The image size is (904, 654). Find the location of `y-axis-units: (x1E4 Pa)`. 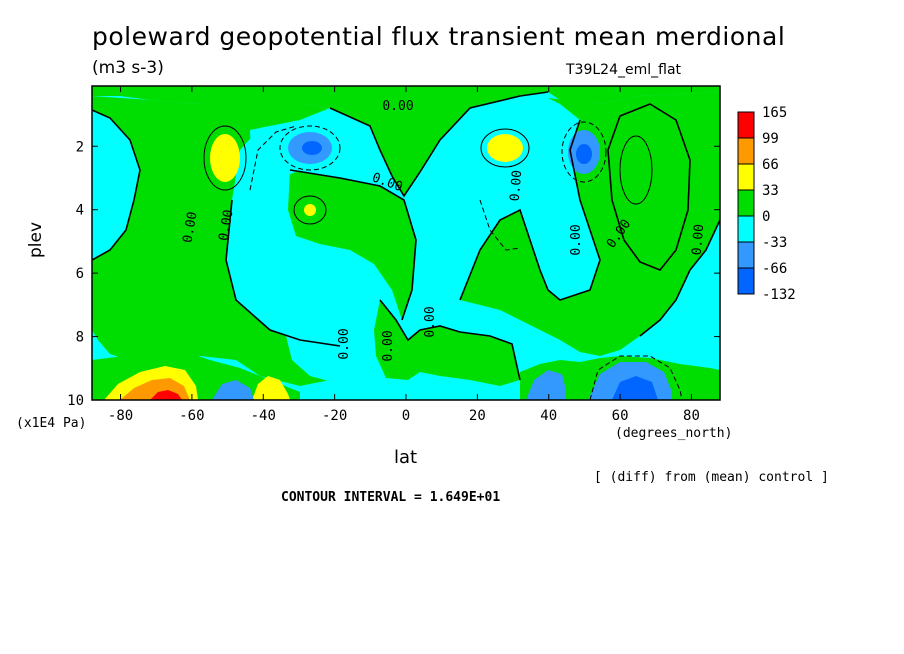

y-axis-units: (x1E4 Pa) is located at coordinates (51, 423).